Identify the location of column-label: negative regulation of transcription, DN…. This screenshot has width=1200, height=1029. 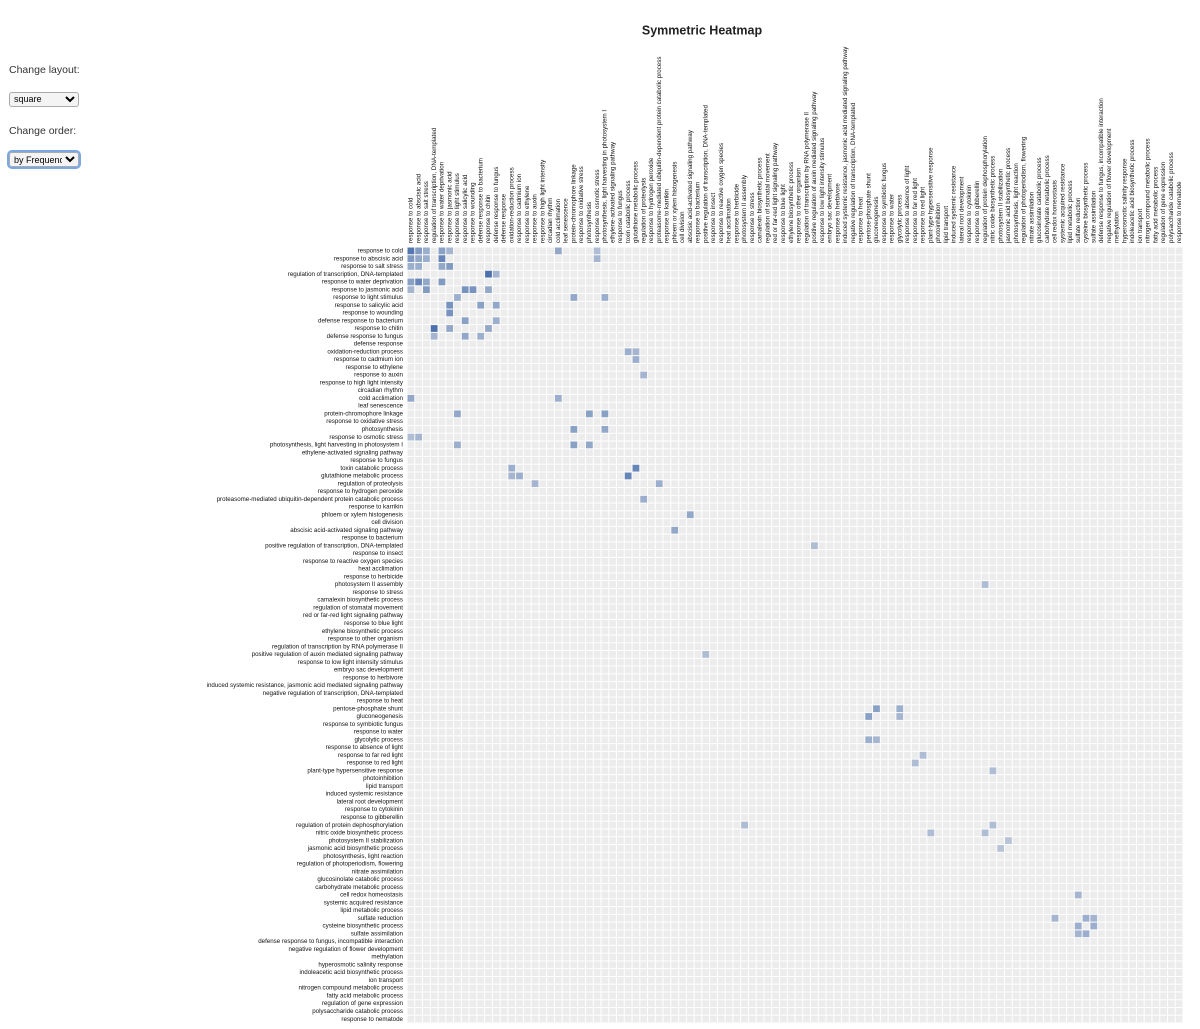
(853, 172).